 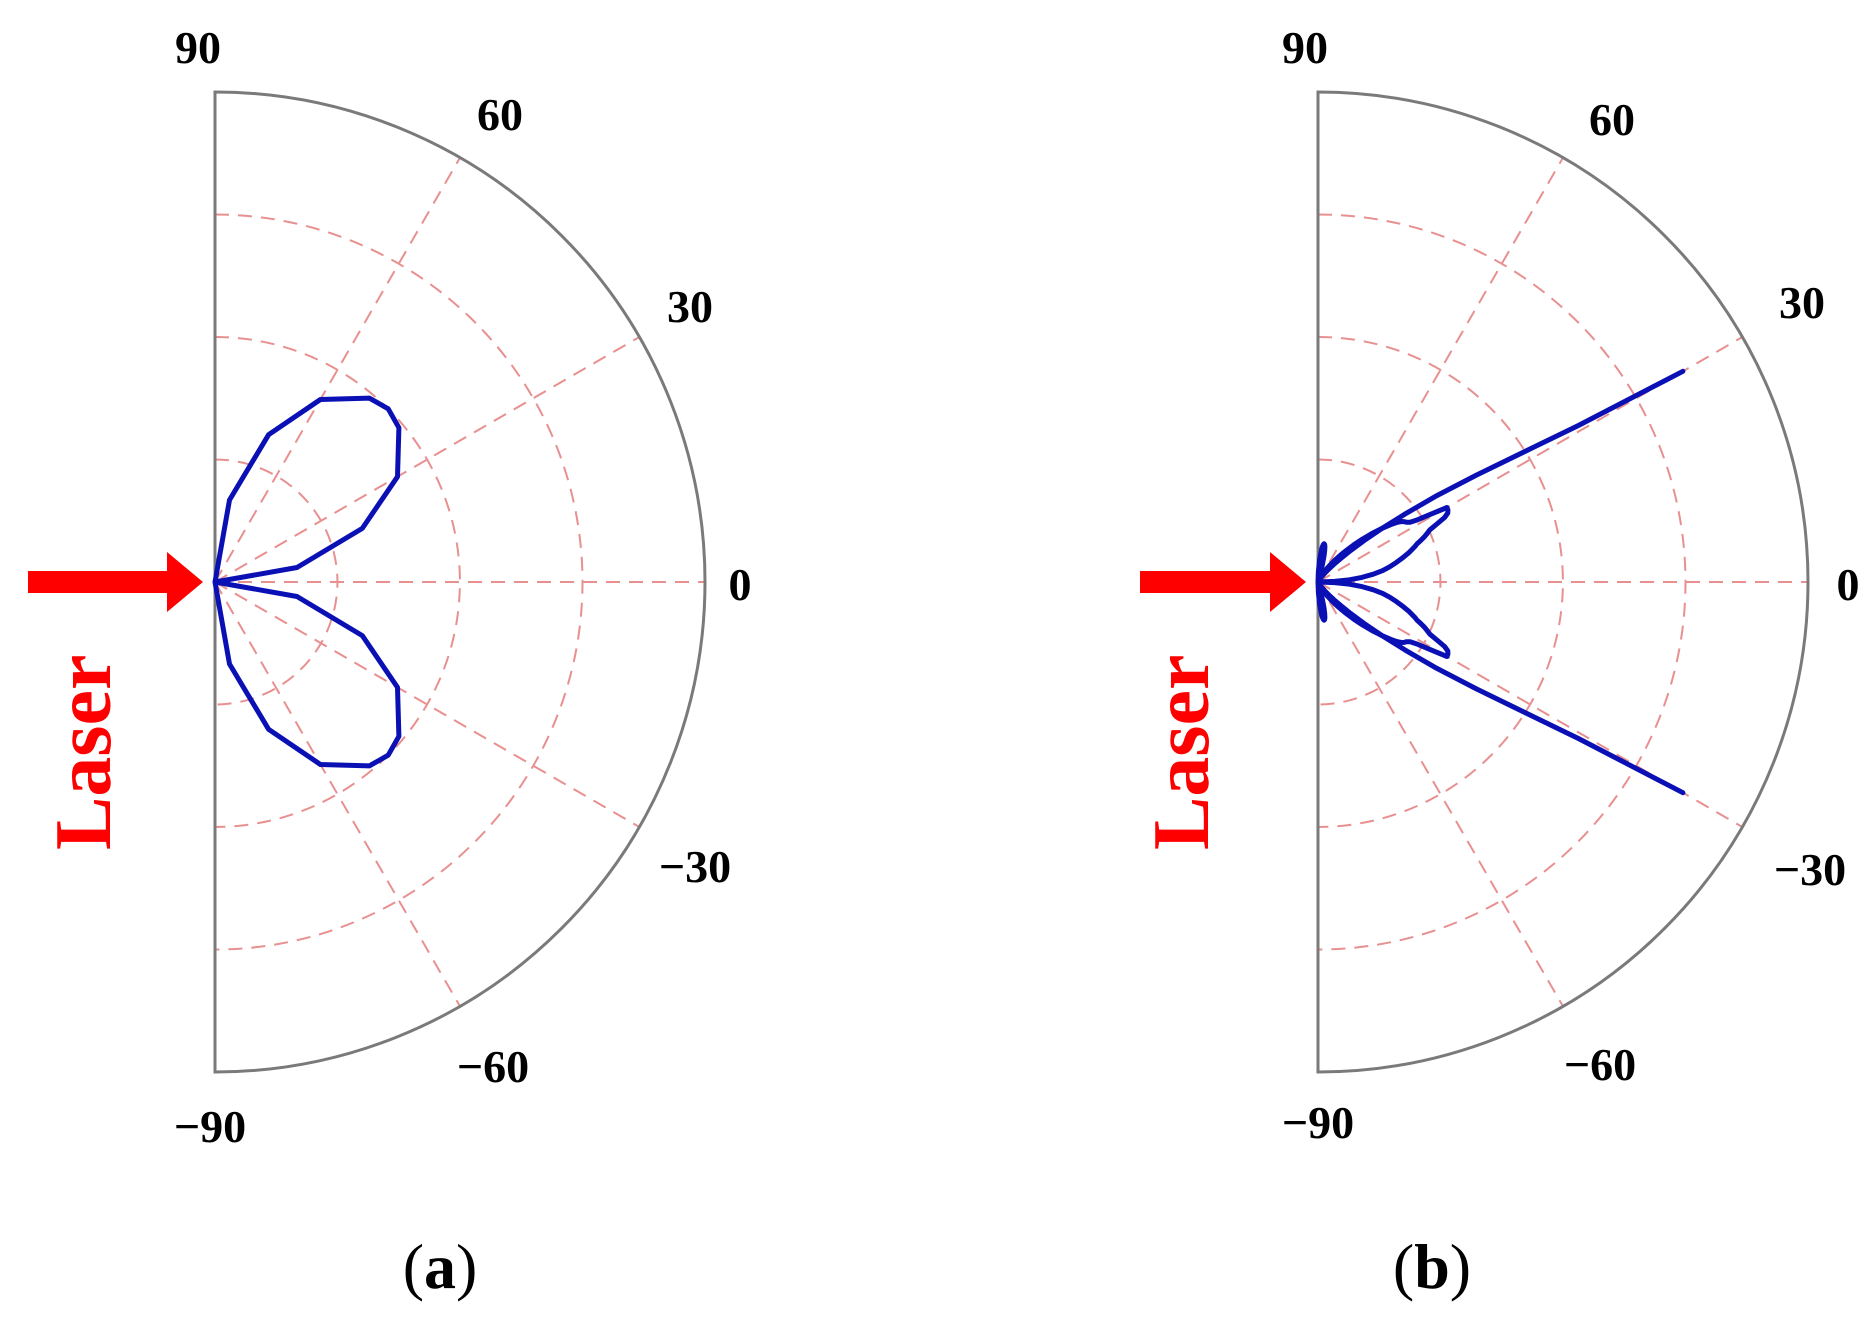 I want to click on angle-tick-minus90-a: −90, so click(x=210, y=1126).